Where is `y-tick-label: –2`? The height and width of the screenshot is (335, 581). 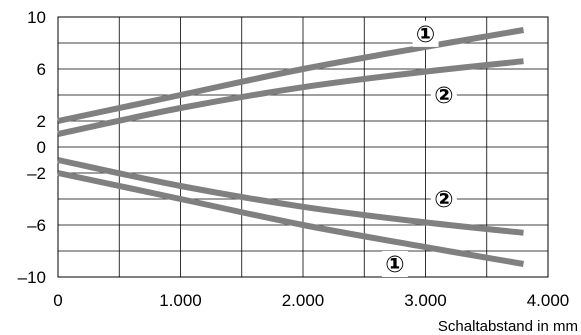 y-tick-label: –2 is located at coordinates (36, 173).